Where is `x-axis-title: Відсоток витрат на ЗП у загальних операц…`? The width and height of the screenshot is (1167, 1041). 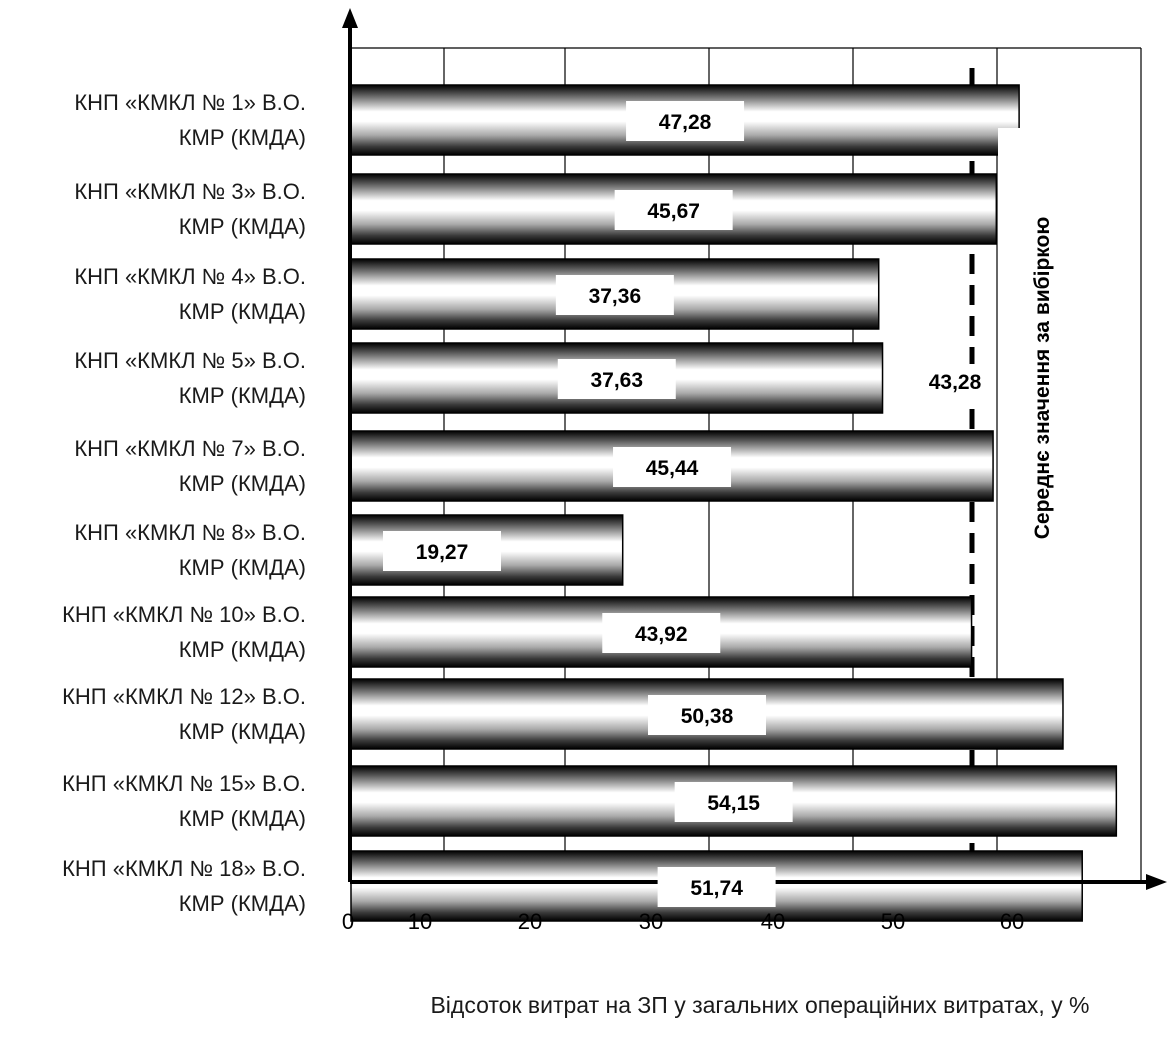
x-axis-title: Відсоток витрат на ЗП у загальних операц… is located at coordinates (759, 1005).